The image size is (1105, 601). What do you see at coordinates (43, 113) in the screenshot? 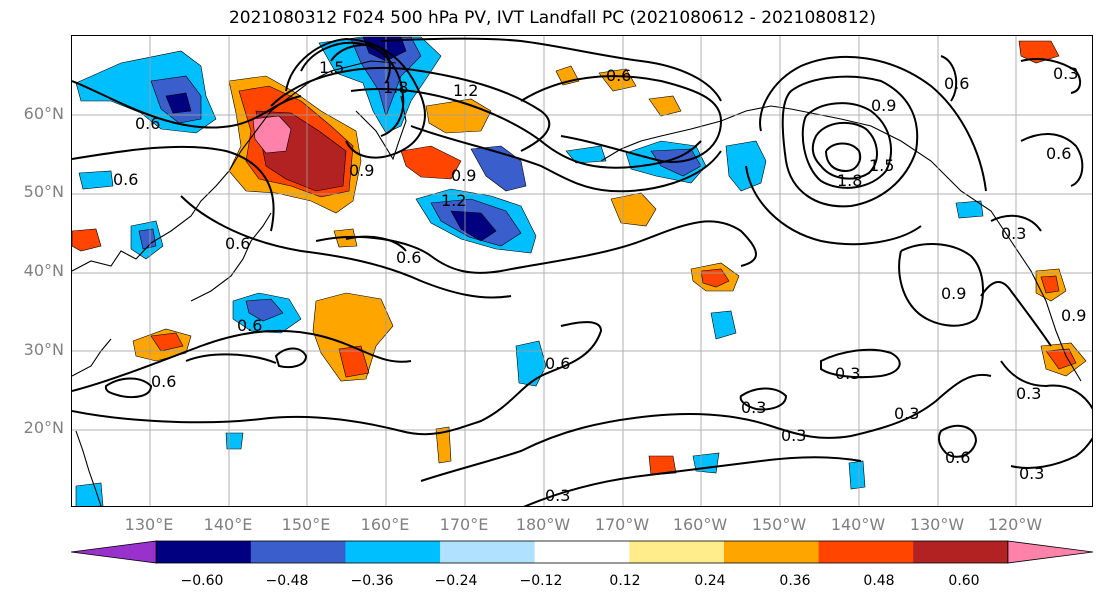
I see `lat-label-60n: 60°N` at bounding box center [43, 113].